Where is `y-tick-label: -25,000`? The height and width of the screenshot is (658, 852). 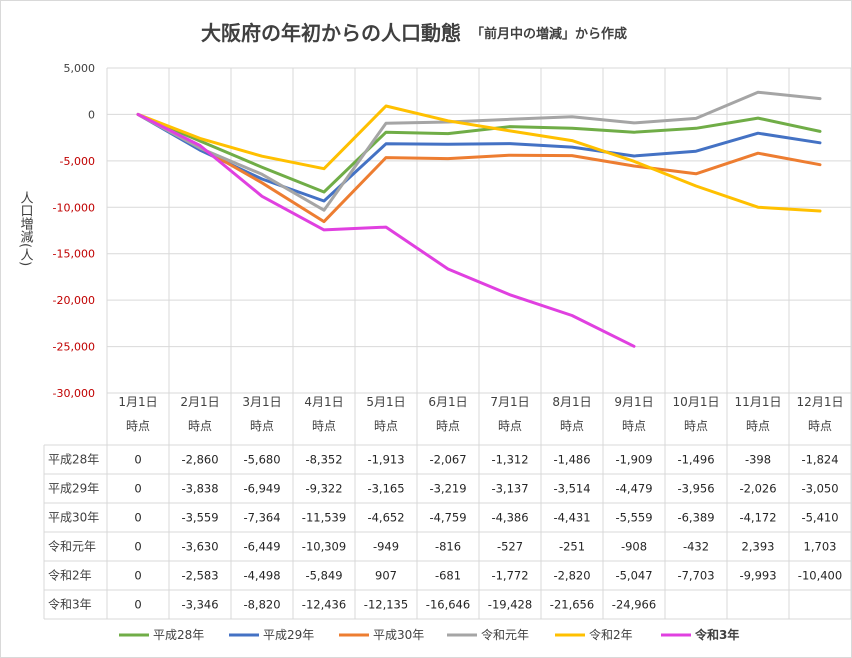
y-tick-label: -25,000 is located at coordinates (74, 347).